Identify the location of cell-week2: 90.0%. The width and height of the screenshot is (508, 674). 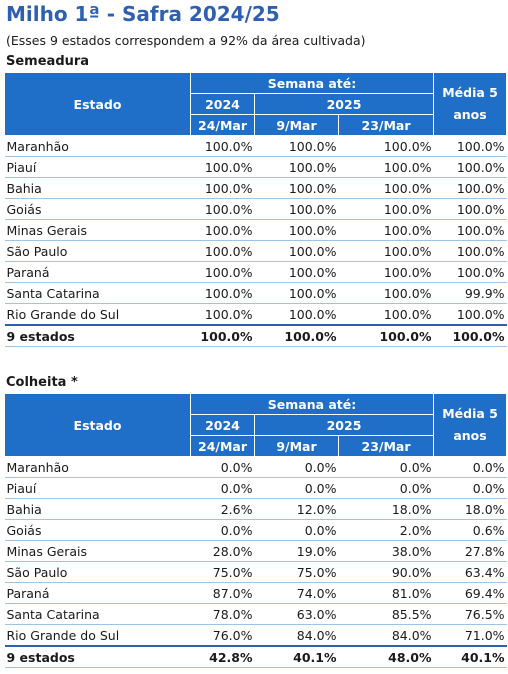
(386, 572).